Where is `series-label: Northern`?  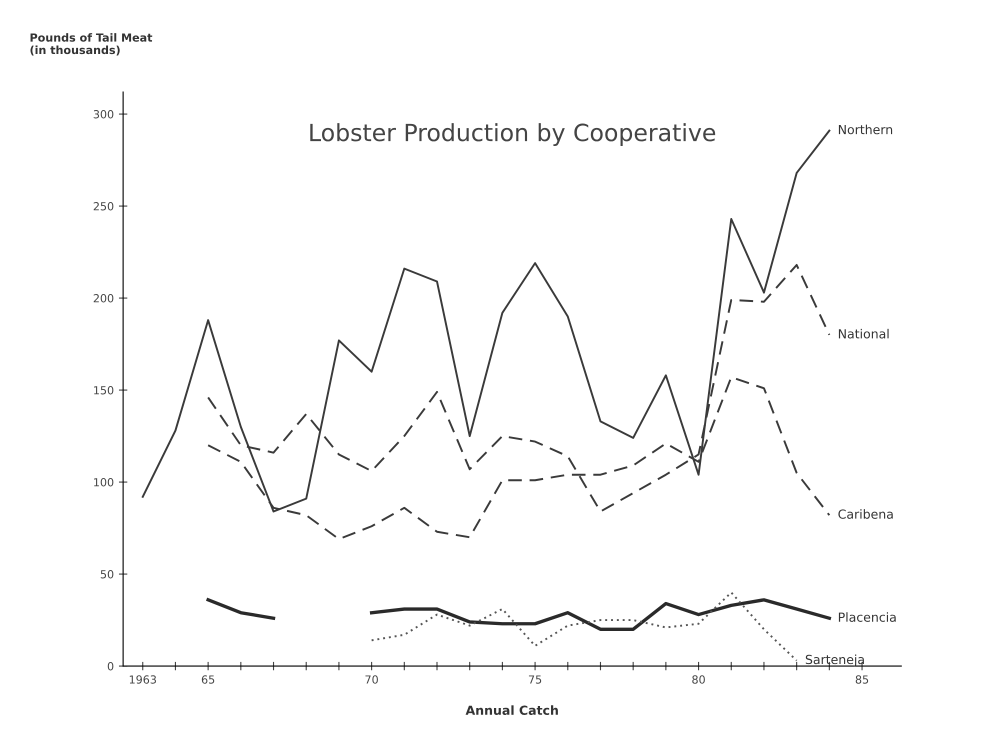
series-label: Northern is located at coordinates (865, 129).